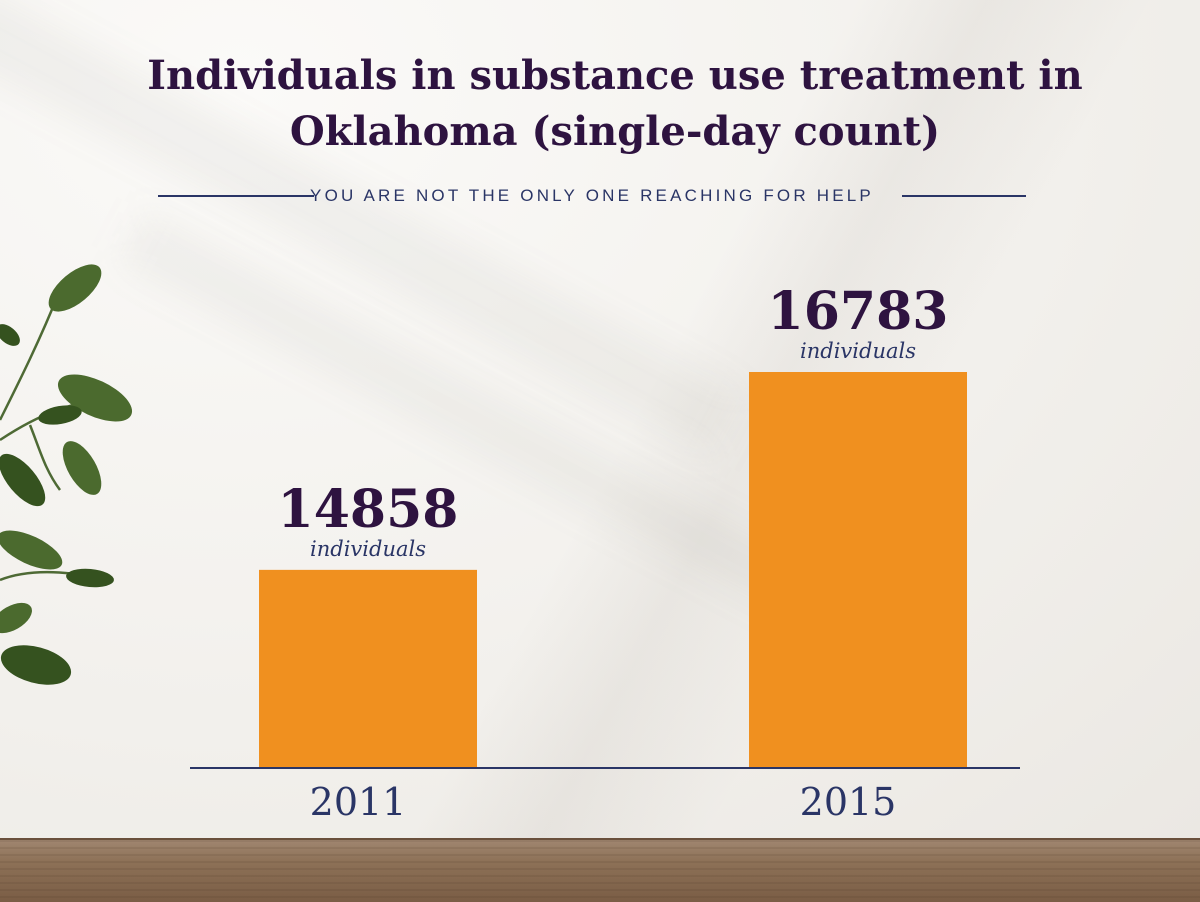  What do you see at coordinates (66, 474) in the screenshot?
I see `plant-leaves-icon` at bounding box center [66, 474].